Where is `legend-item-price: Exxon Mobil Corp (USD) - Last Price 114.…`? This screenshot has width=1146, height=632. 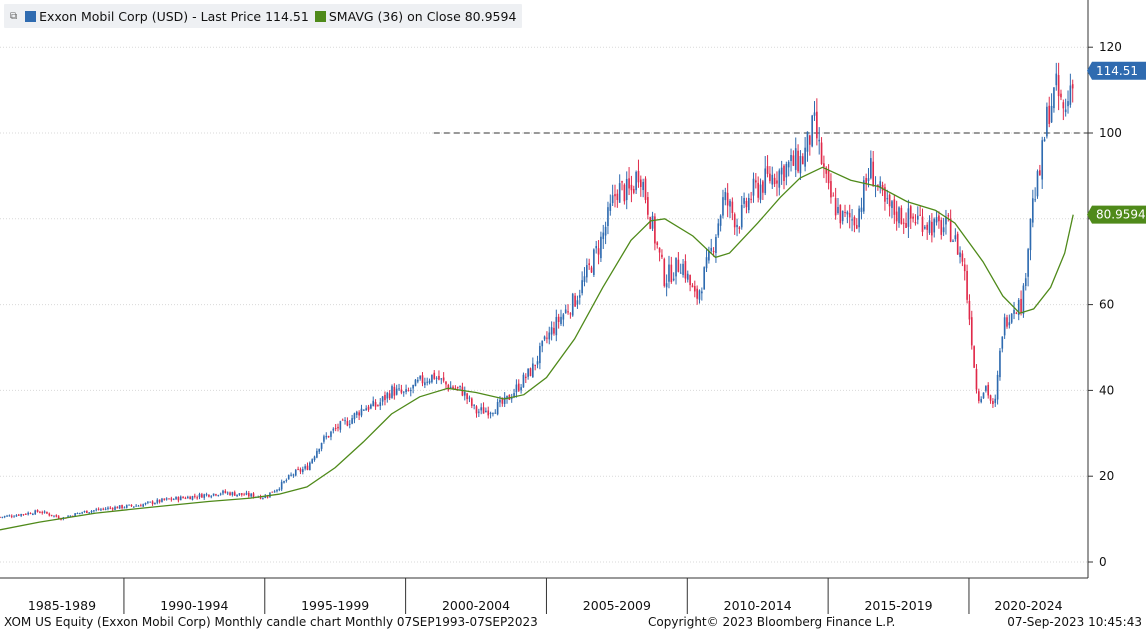 legend-item-price: Exxon Mobil Corp (USD) - Last Price 114.… is located at coordinates (167, 16).